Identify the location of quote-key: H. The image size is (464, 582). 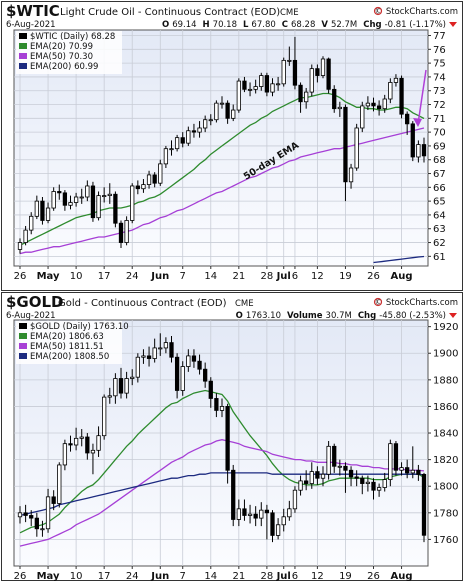
(206, 25).